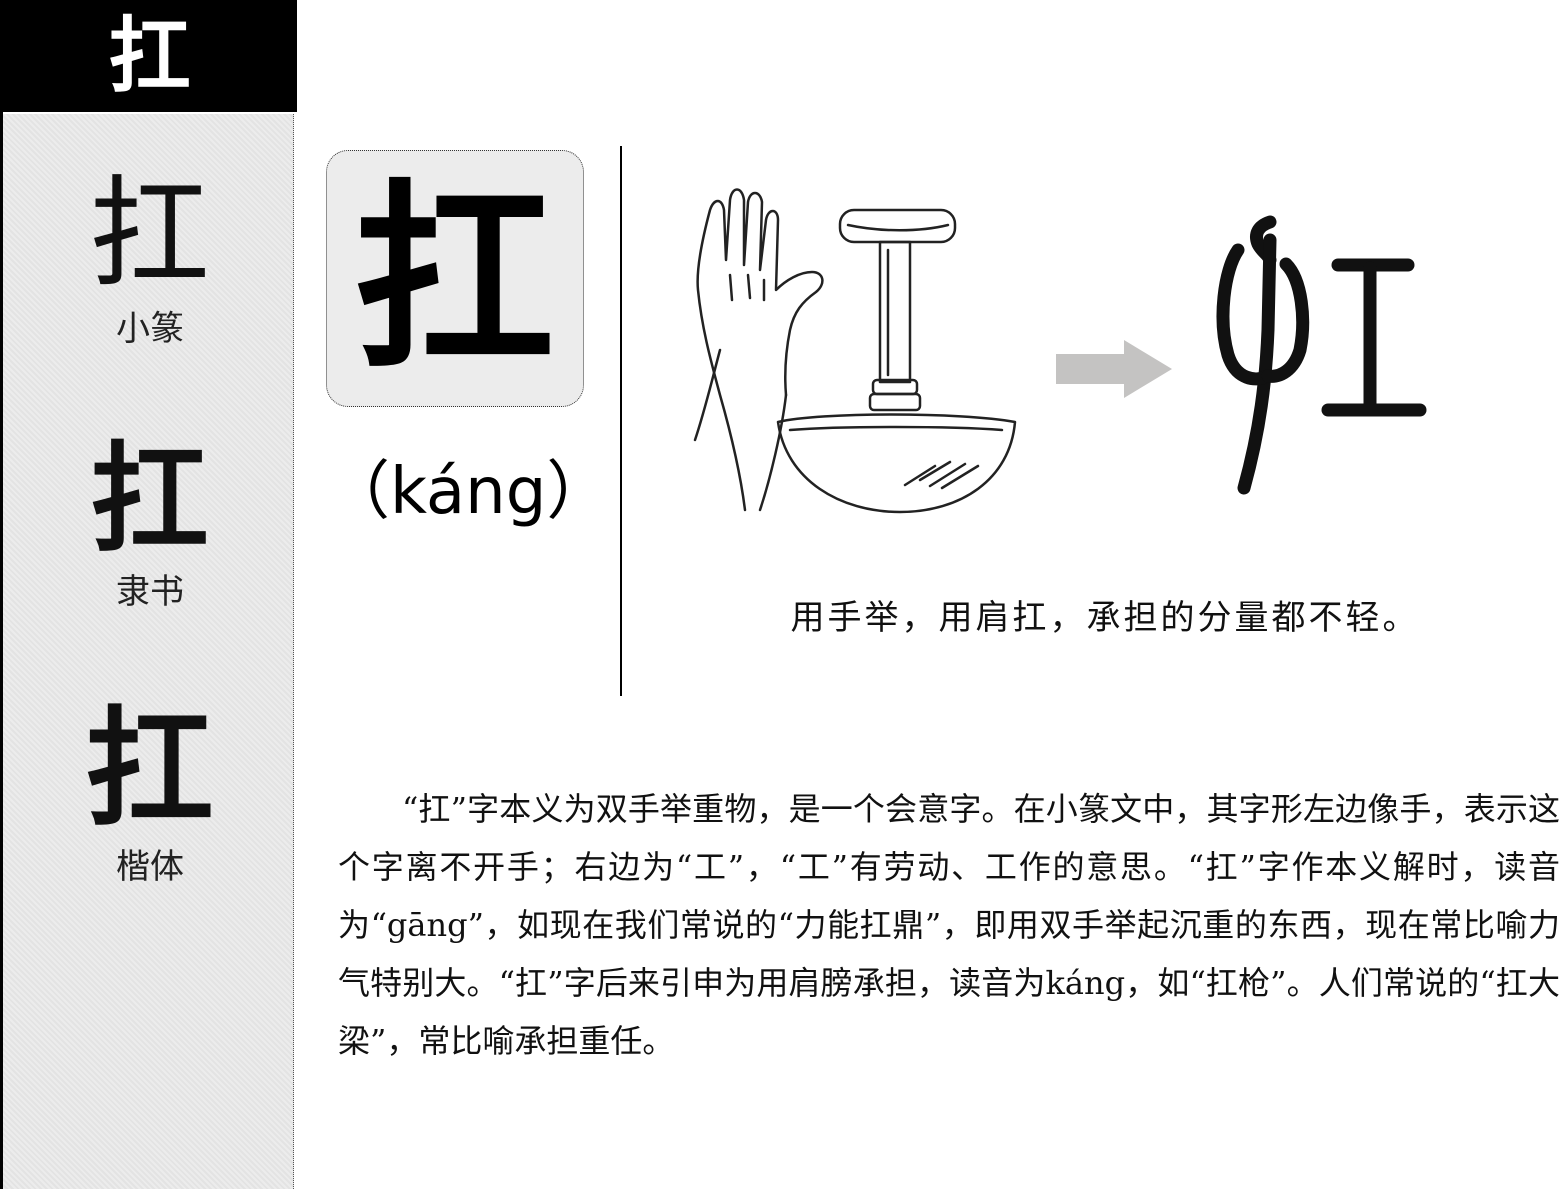  I want to click on main-character: 扛, so click(454, 278).